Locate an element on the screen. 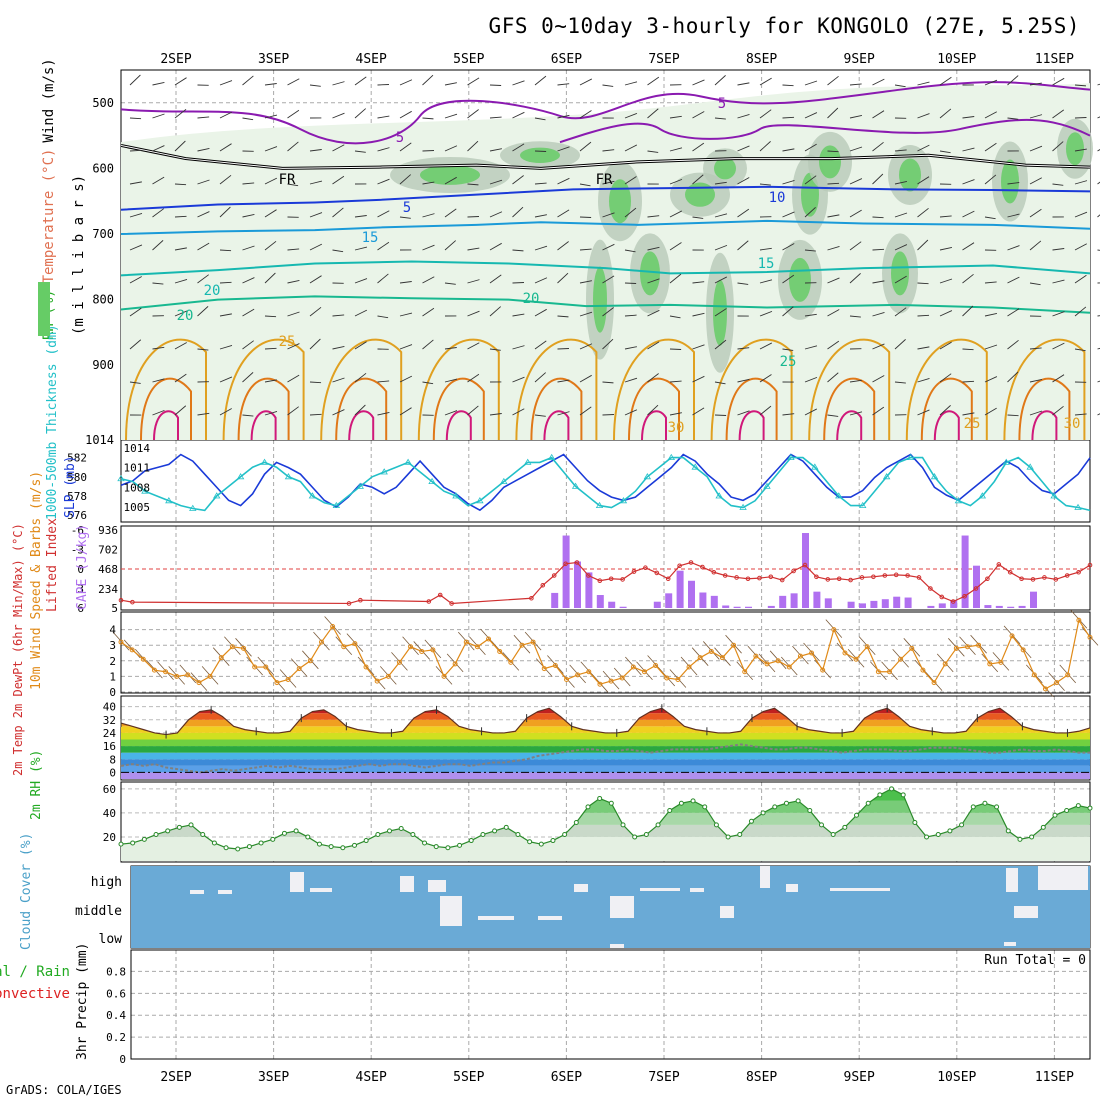  bottom-day-label: 4SEP is located at coordinates (371, 1077).